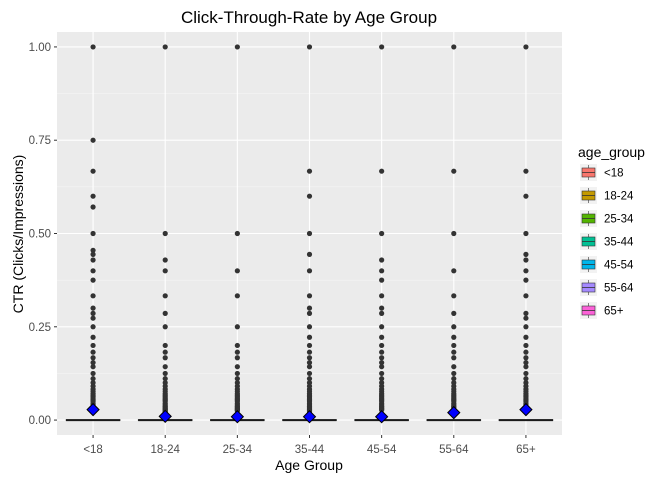 This screenshot has width=672, height=480. I want to click on mean-marker-layer, so click(309, 413).